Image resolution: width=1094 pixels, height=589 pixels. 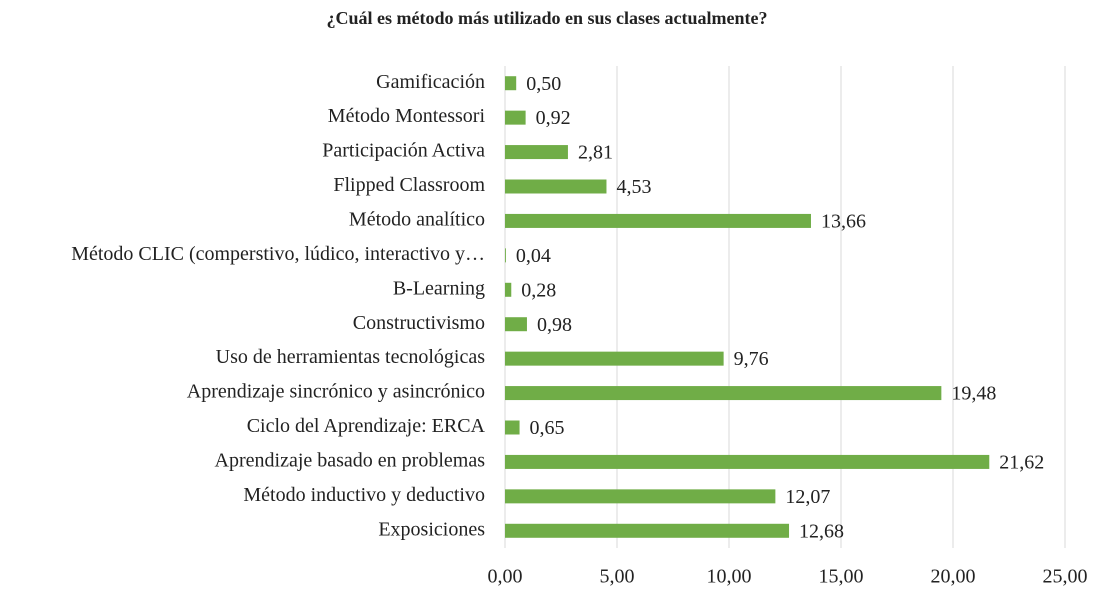 What do you see at coordinates (633, 187) in the screenshot?
I see `value-label: 4,53` at bounding box center [633, 187].